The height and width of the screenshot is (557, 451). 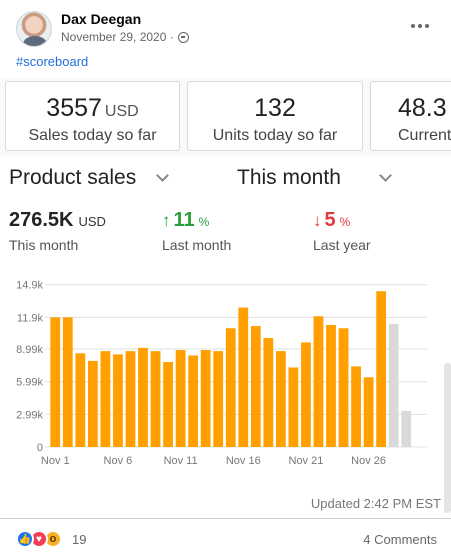 I want to click on x-tick-label: Nov 16, so click(x=243, y=461).